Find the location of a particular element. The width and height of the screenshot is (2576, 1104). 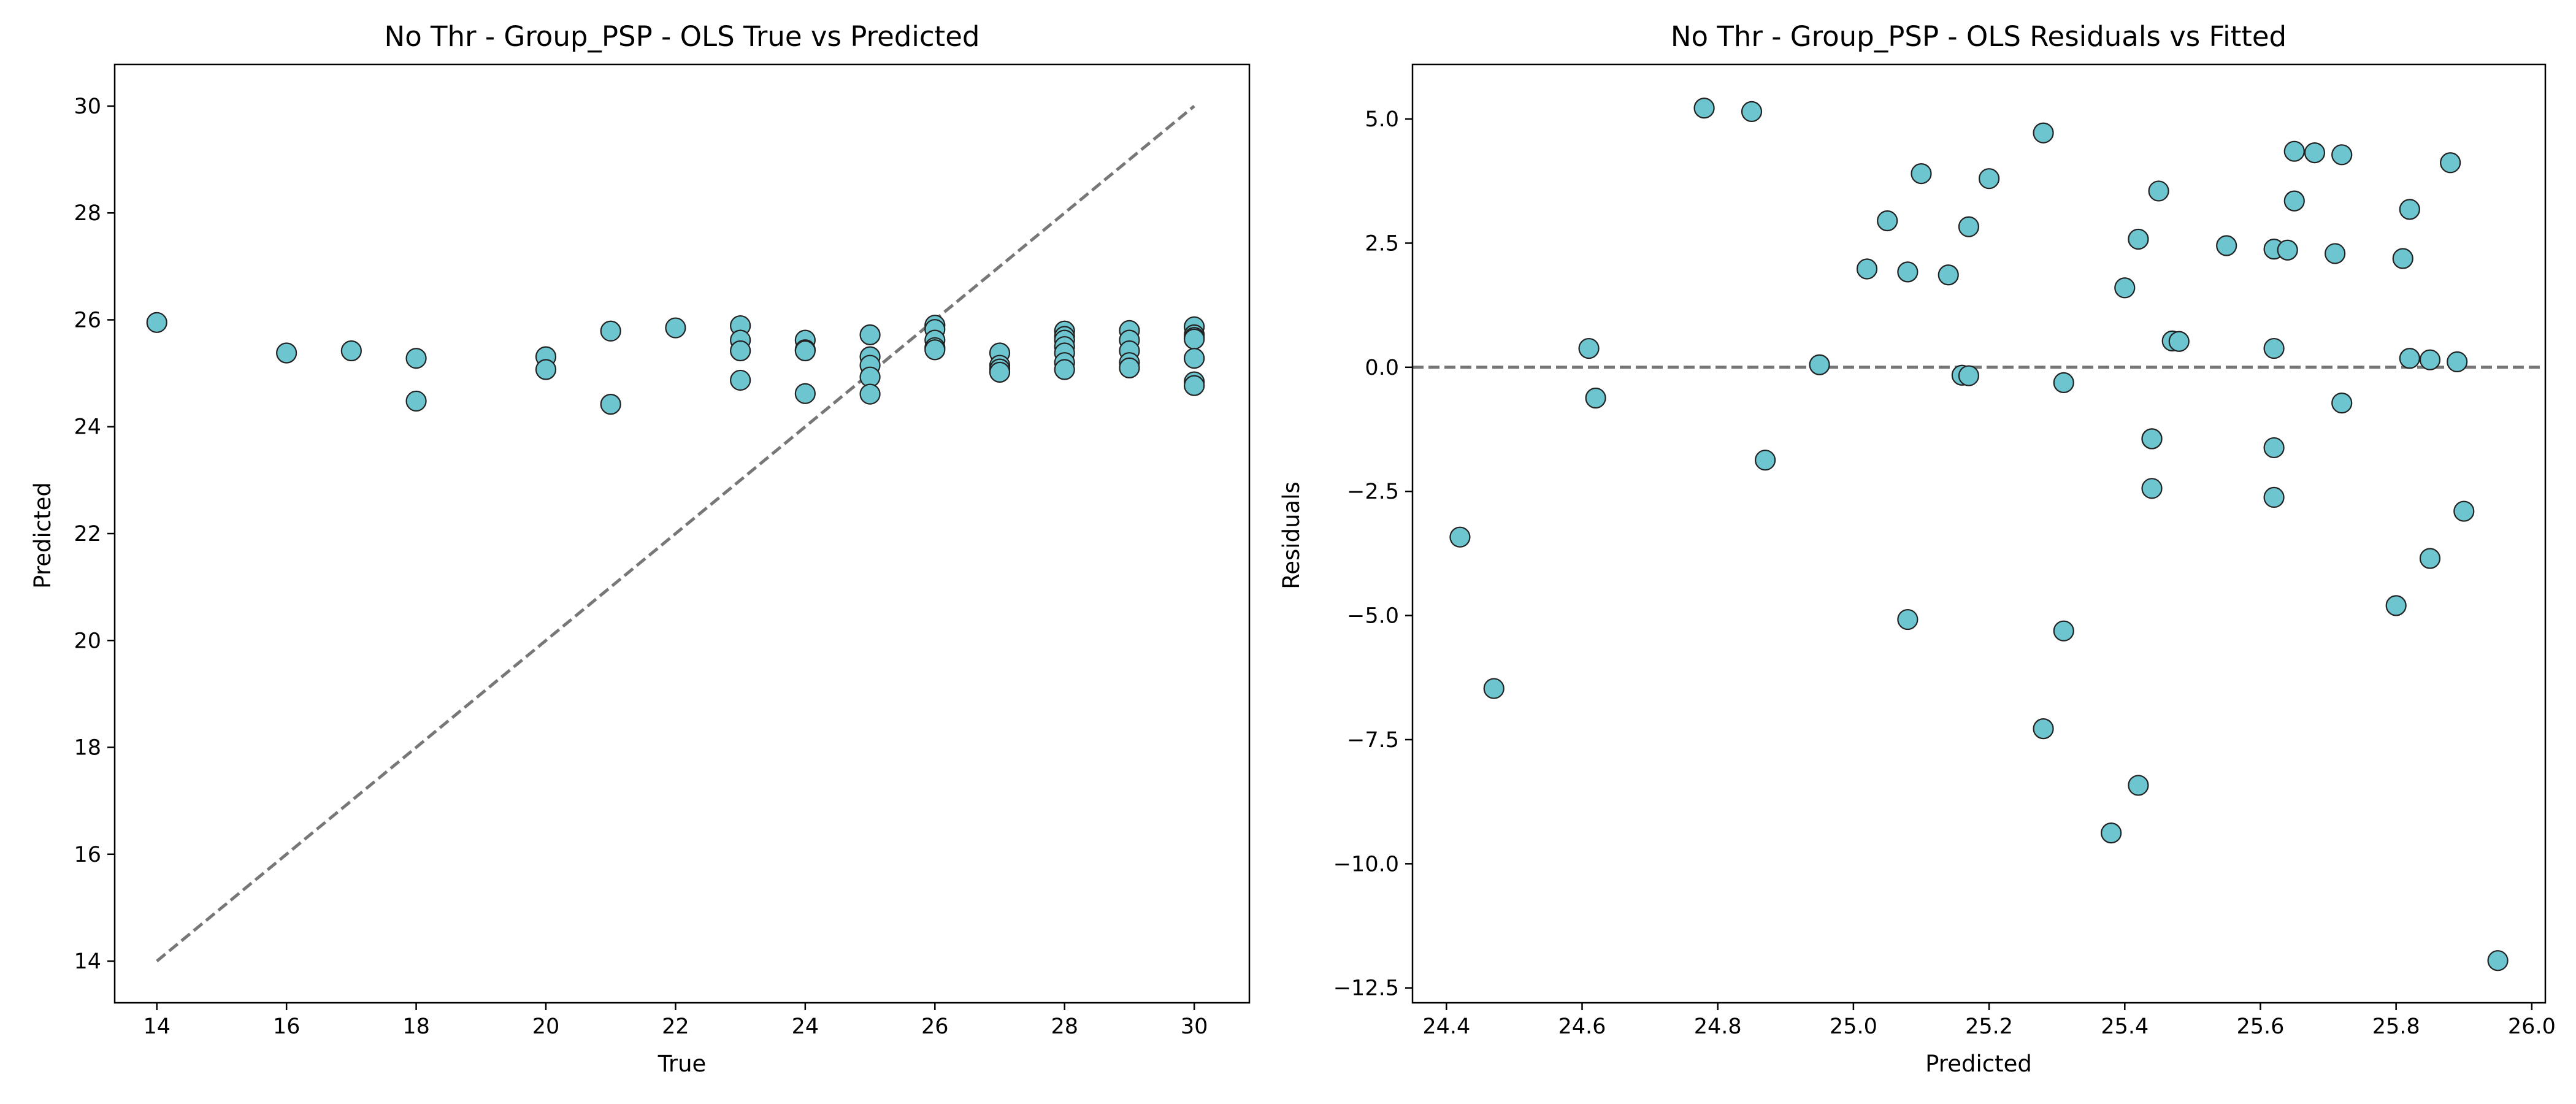

y-tick-label: 26 is located at coordinates (87, 320).